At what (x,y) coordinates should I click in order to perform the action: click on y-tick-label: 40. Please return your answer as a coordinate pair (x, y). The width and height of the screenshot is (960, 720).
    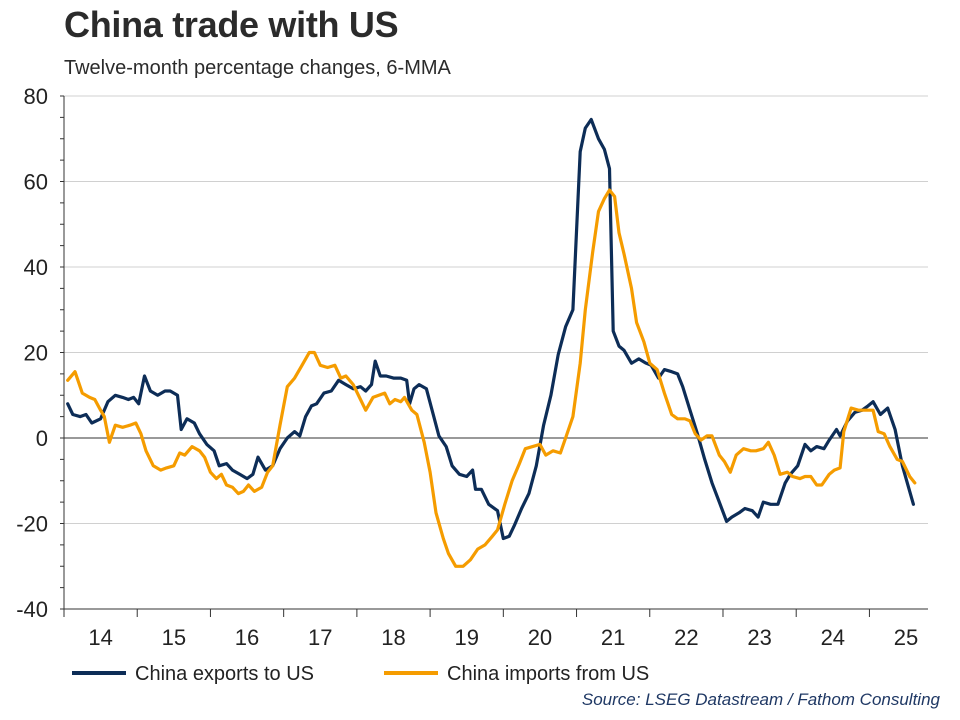
    Looking at the image, I should click on (36, 267).